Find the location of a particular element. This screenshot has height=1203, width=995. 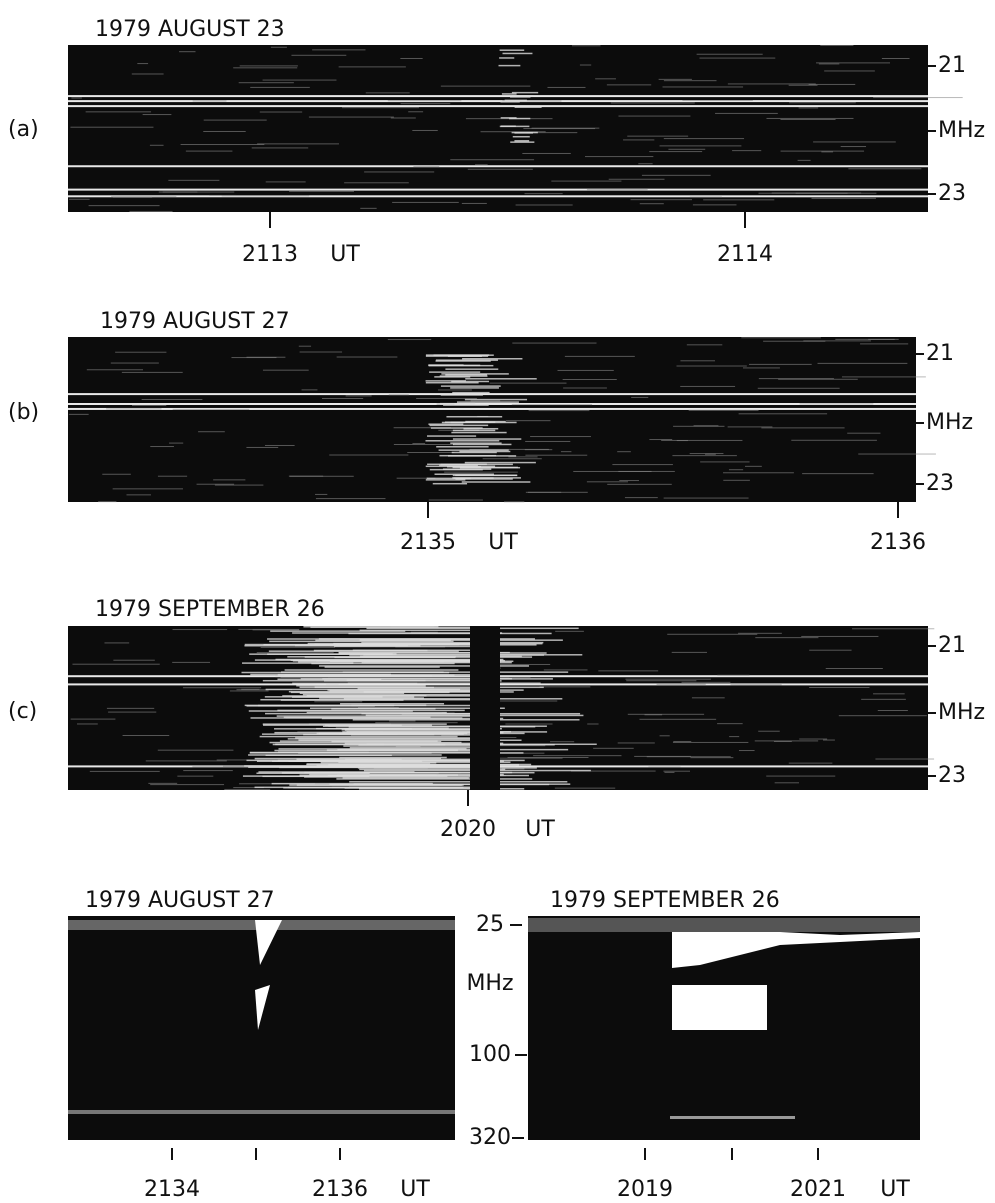

panel-title: 1979 AUGUST 27 is located at coordinates (195, 321).